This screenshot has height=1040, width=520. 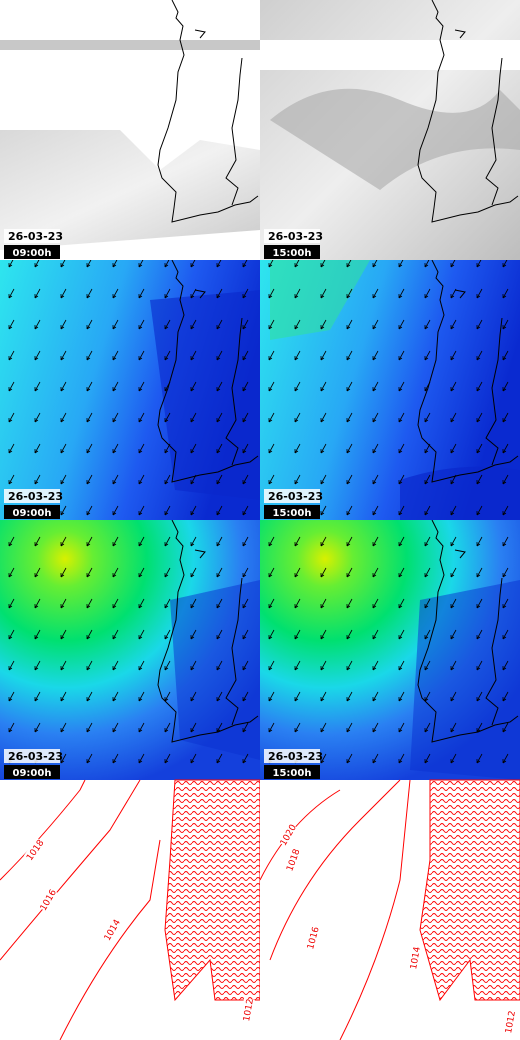 I want to click on isobar-label: 1014, so click(x=416, y=958).